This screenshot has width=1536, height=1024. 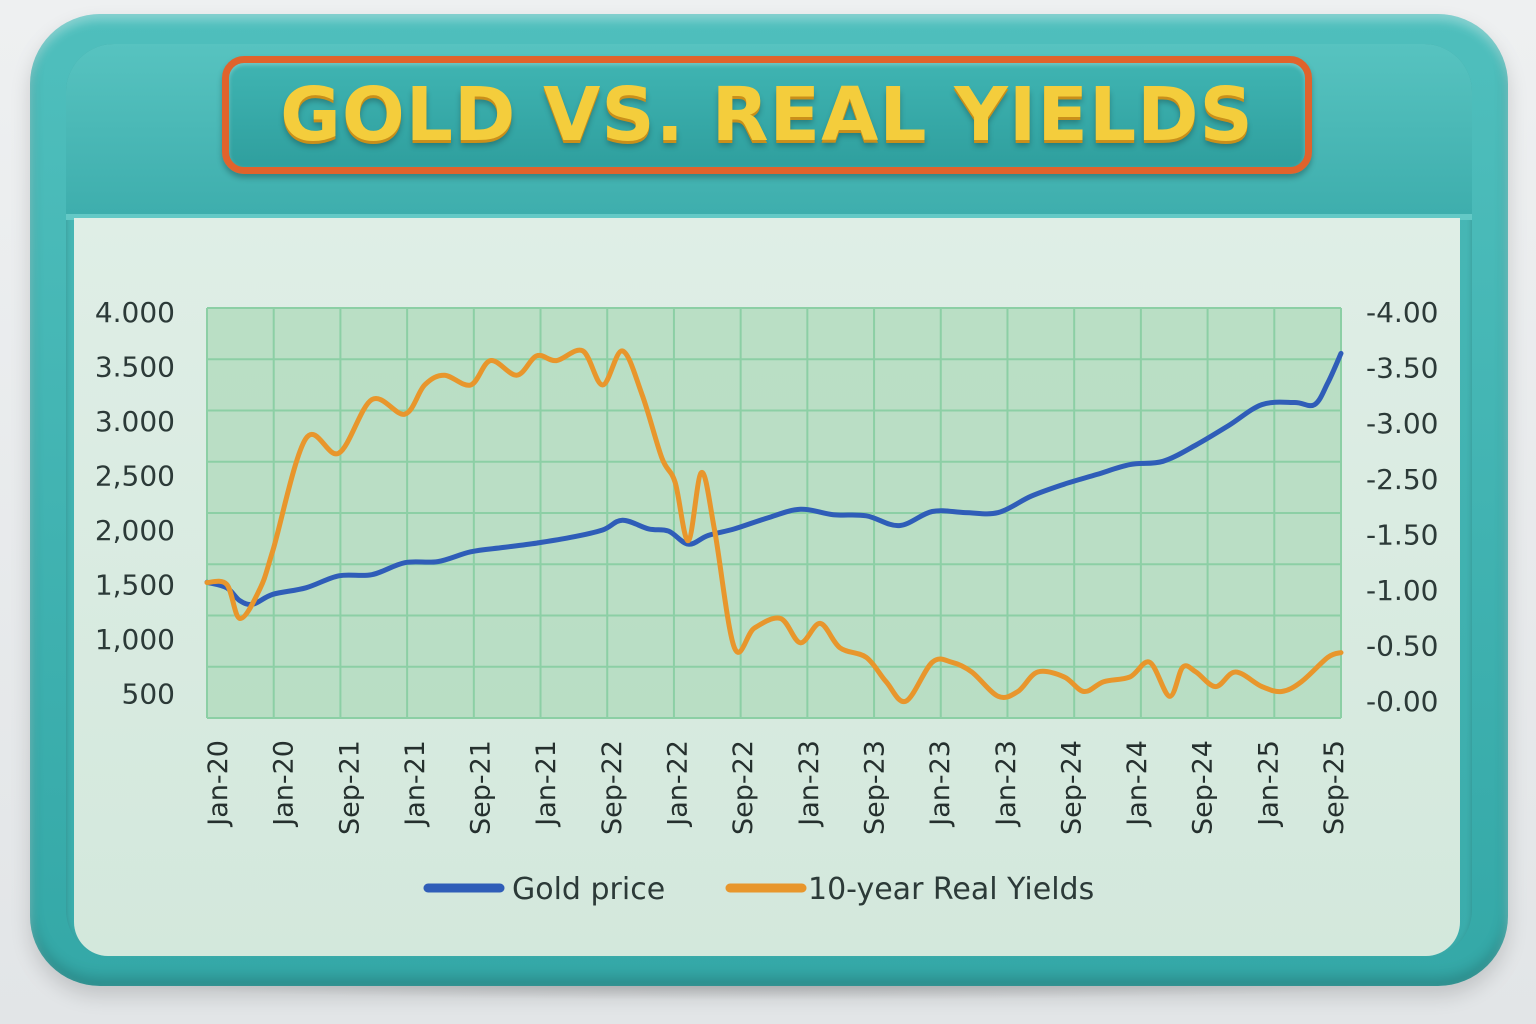 I want to click on x-tick-label: Jan-25, so click(x=1268, y=784).